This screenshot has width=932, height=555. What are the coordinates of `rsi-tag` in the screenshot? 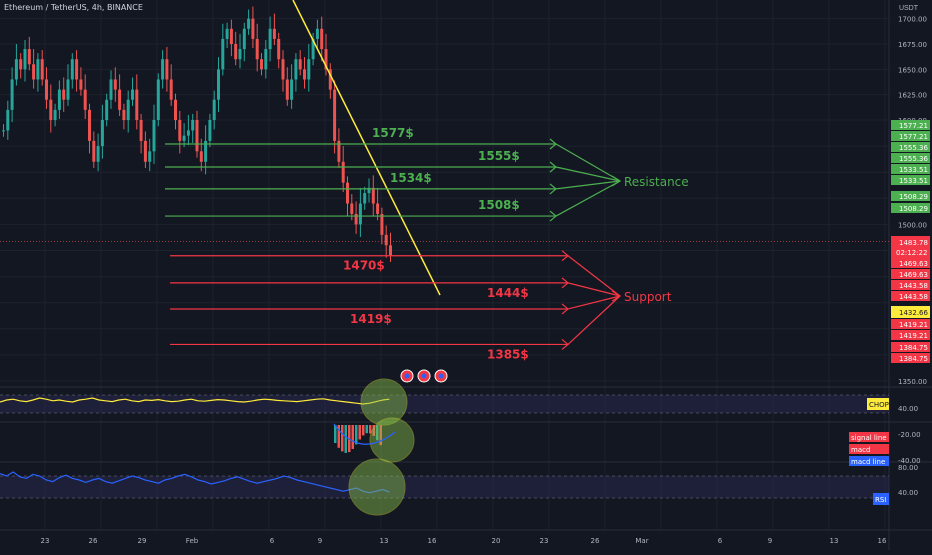 It's located at (881, 499).